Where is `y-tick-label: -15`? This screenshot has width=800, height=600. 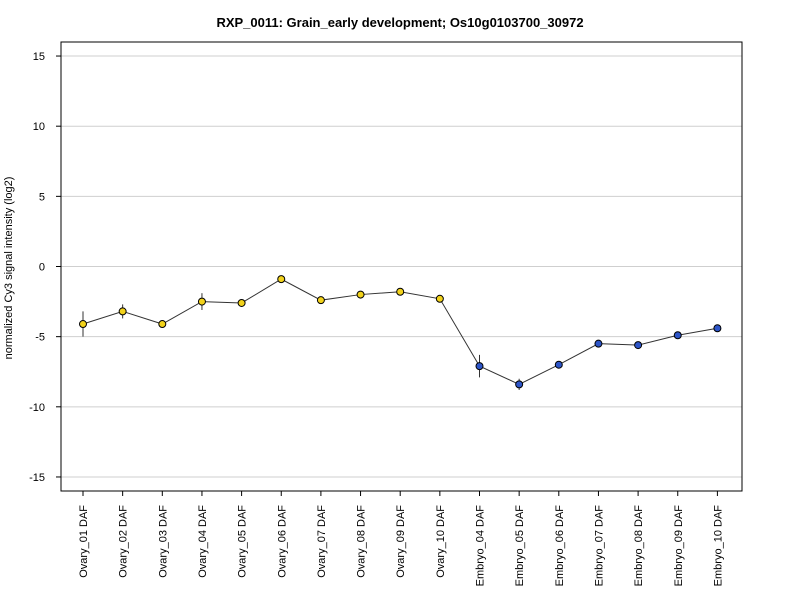 y-tick-label: -15 is located at coordinates (37, 478).